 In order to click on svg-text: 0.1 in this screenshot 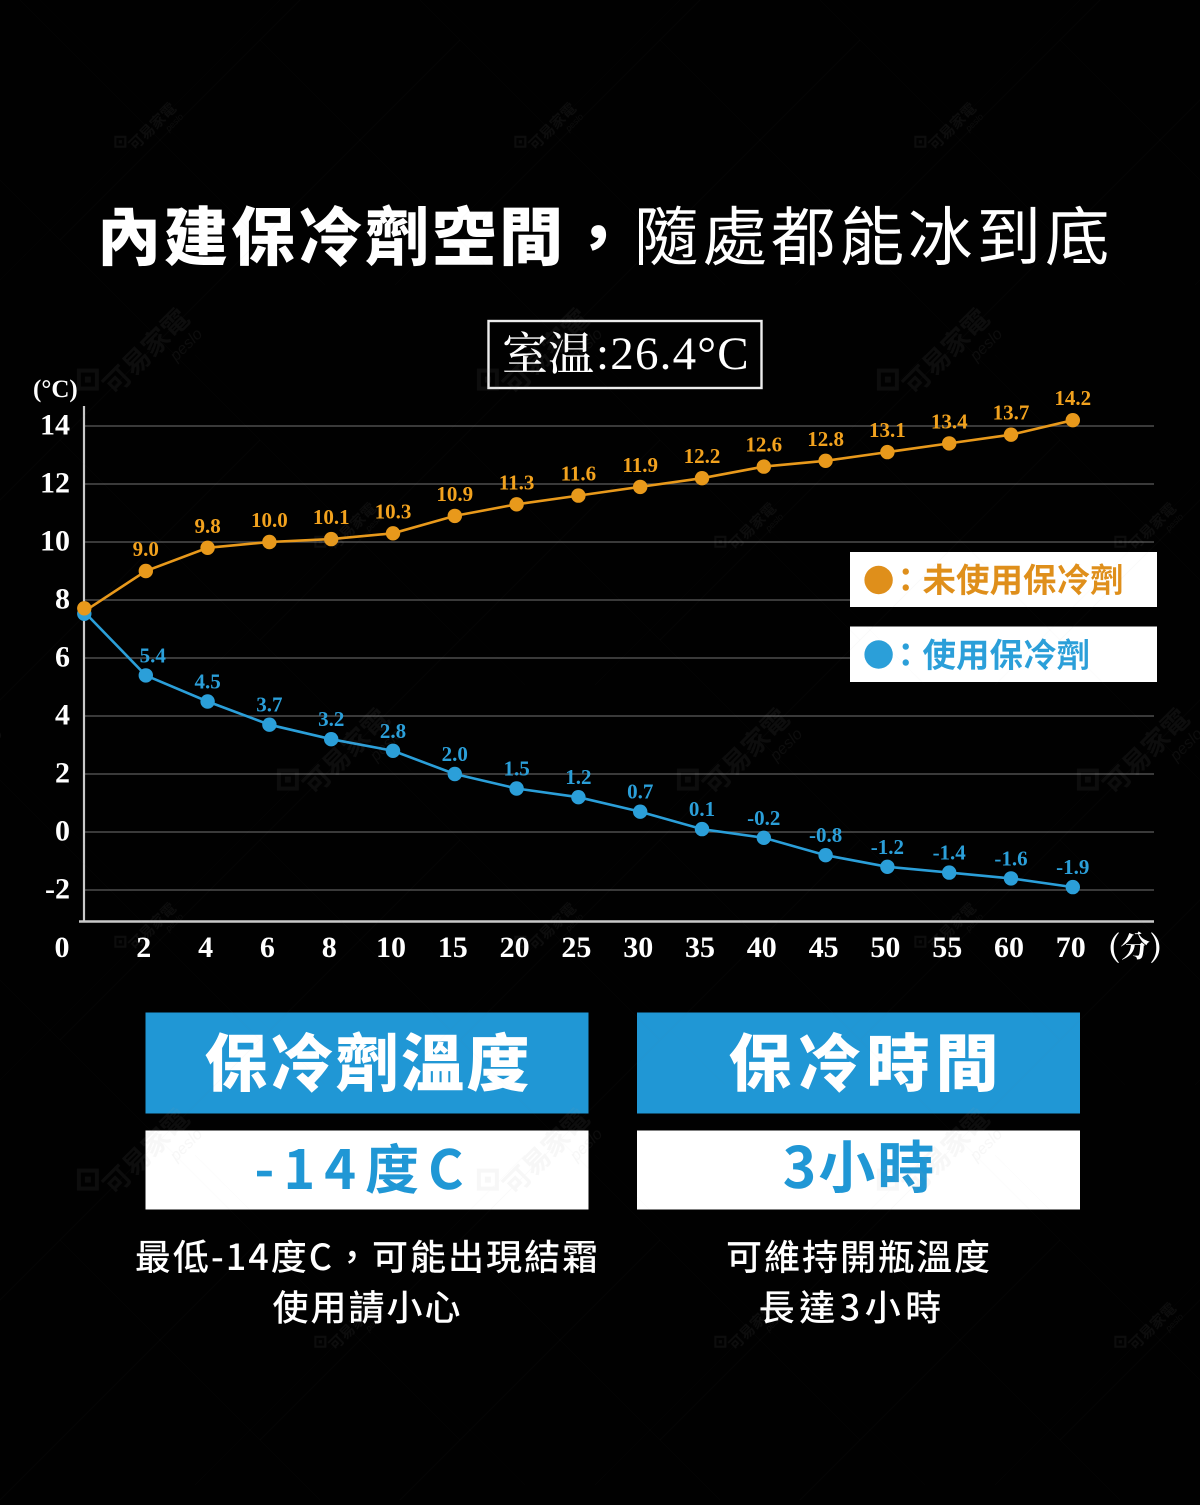, I will do `click(702, 809)`.